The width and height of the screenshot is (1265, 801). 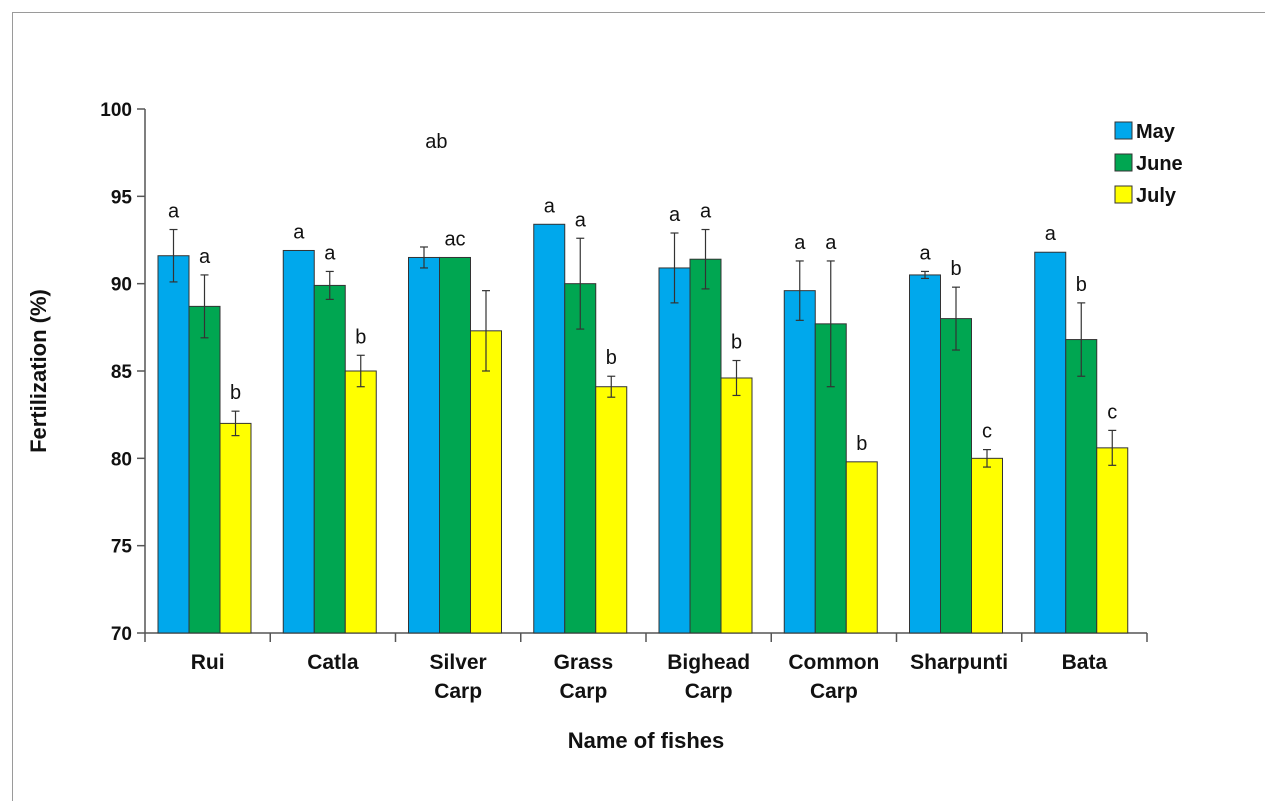 I want to click on x-tick-label: Common, so click(x=833, y=662).